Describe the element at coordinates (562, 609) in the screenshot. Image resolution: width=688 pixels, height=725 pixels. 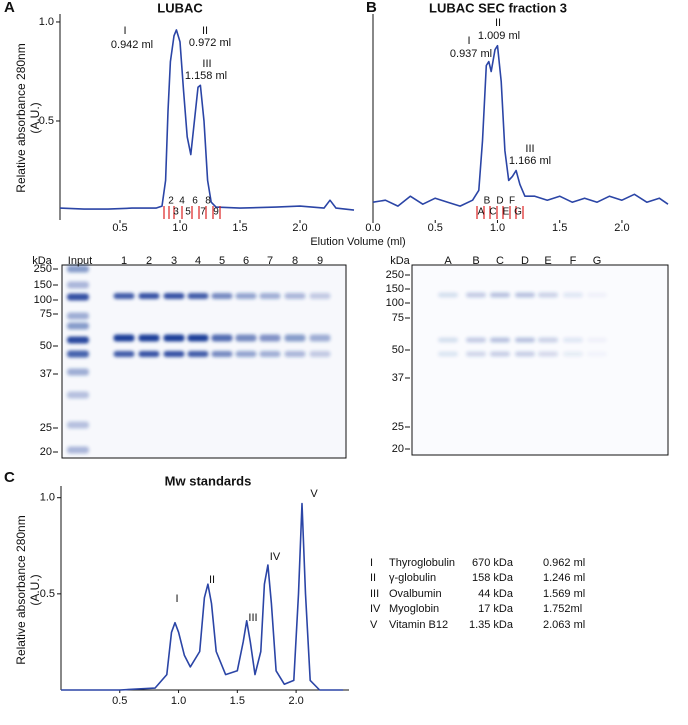
I see `standards-cell: 1.752ml` at that location.